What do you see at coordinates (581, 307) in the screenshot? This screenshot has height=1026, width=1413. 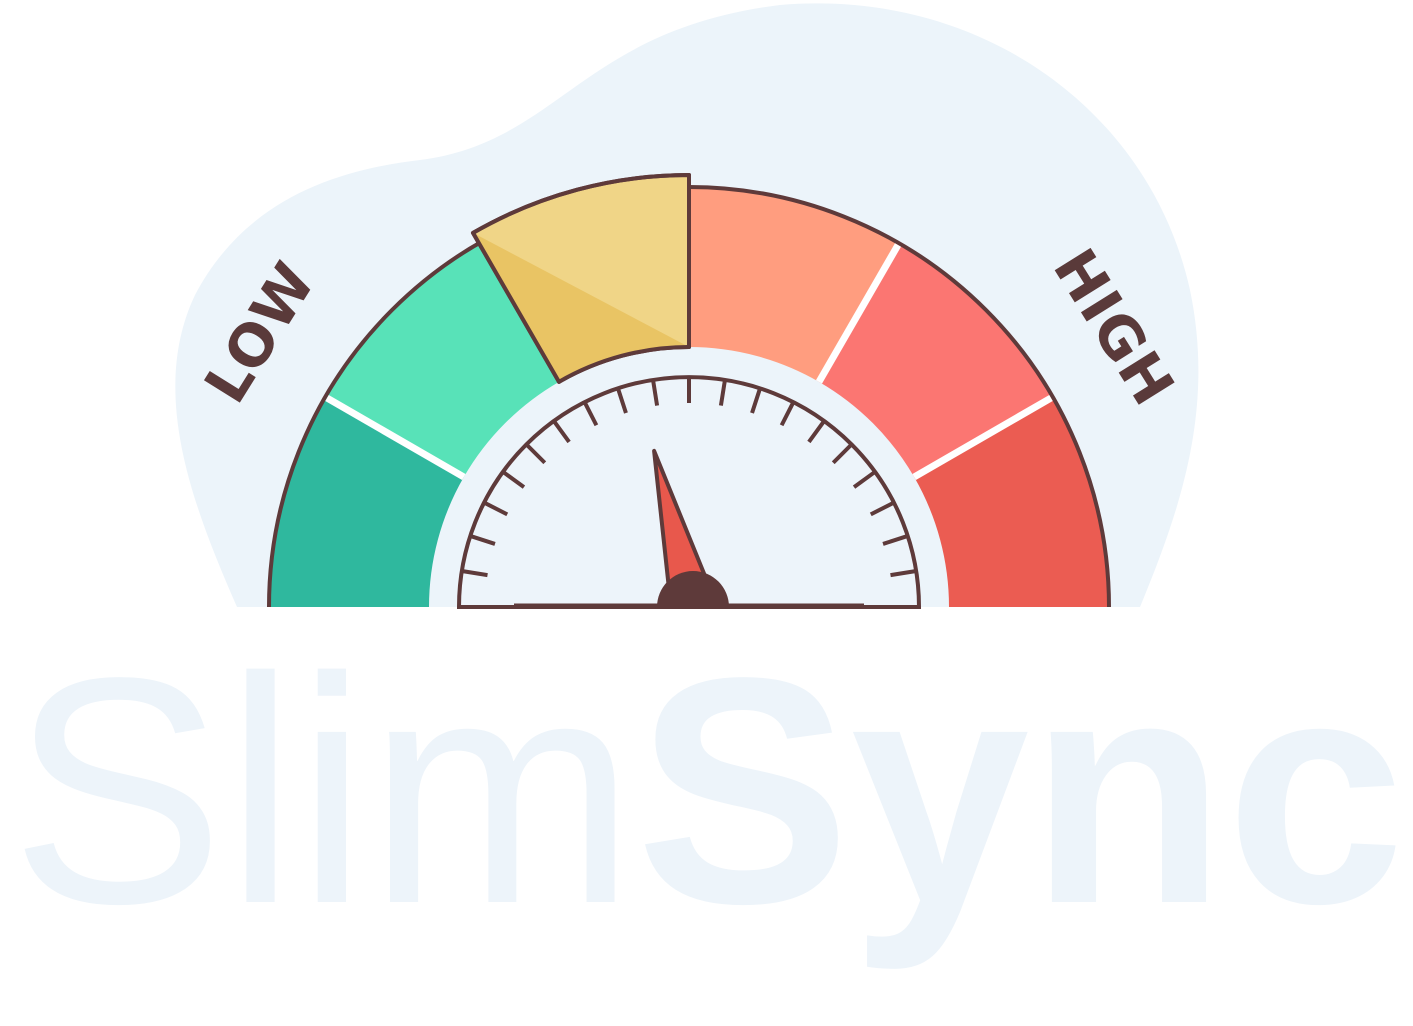 I see `gauge-segment-highlight-shade` at bounding box center [581, 307].